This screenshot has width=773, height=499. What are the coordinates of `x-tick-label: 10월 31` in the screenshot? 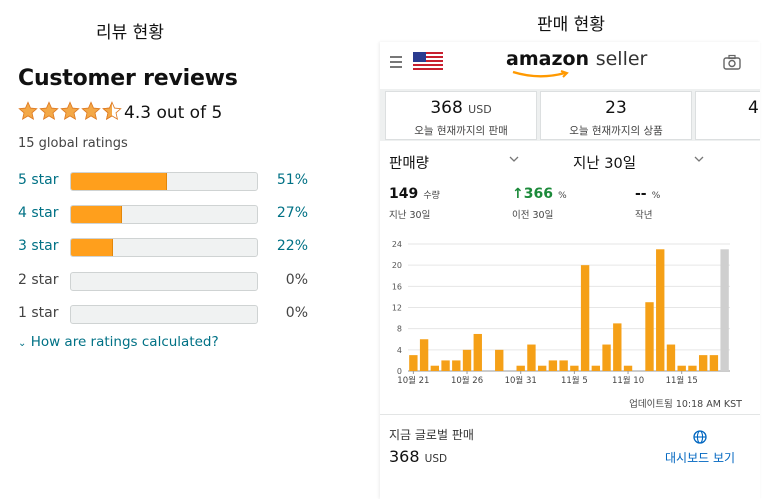 It's located at (521, 380).